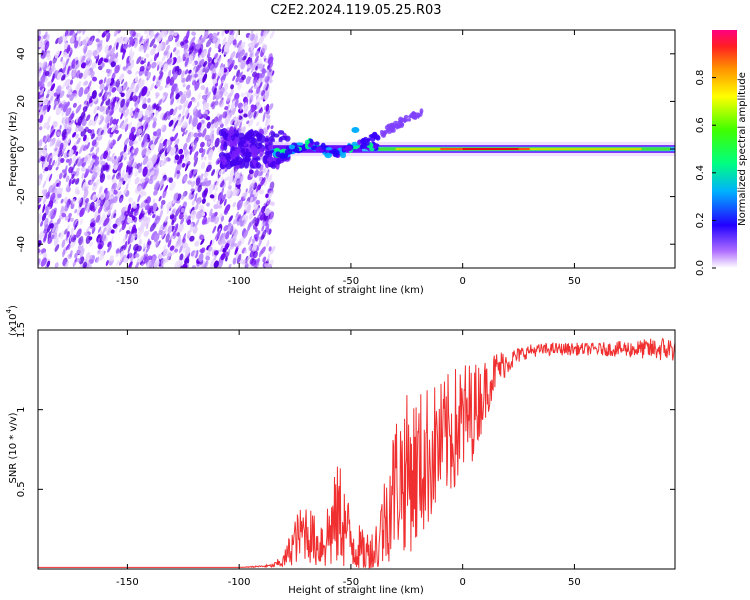  What do you see at coordinates (21, 244) in the screenshot?
I see `spectrogram-y-tick-label: -40` at bounding box center [21, 244].